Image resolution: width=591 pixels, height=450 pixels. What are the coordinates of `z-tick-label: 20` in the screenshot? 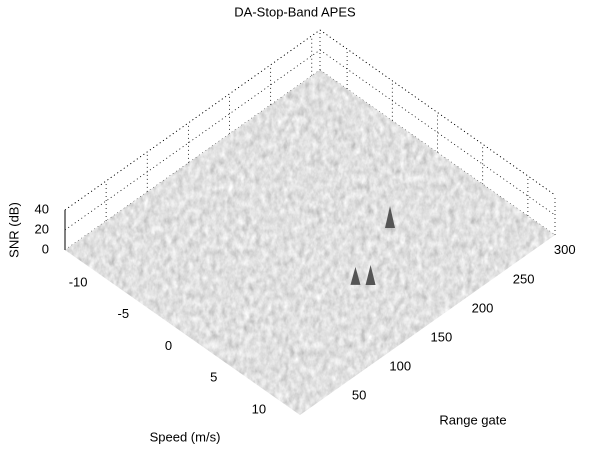 It's located at (42, 228).